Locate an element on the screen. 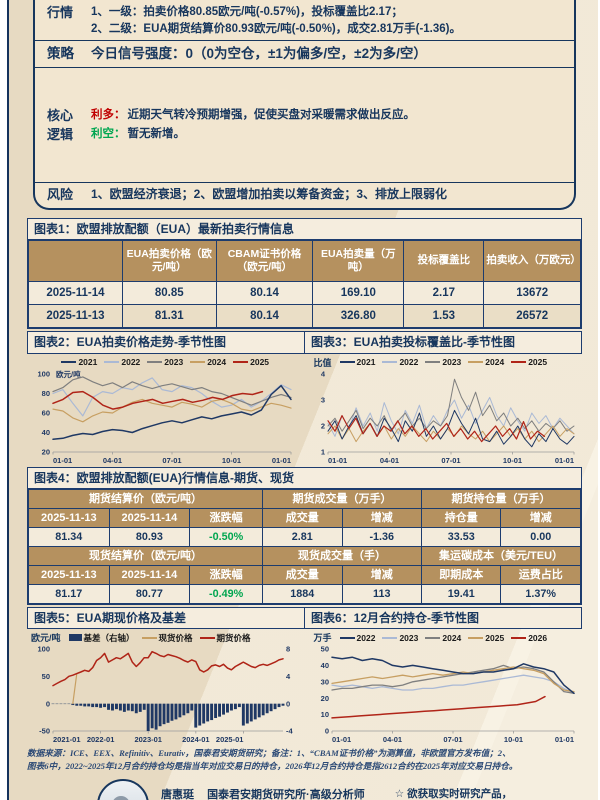 This screenshot has width=600, height=800. svg-text: 04-01 is located at coordinates (388, 460).